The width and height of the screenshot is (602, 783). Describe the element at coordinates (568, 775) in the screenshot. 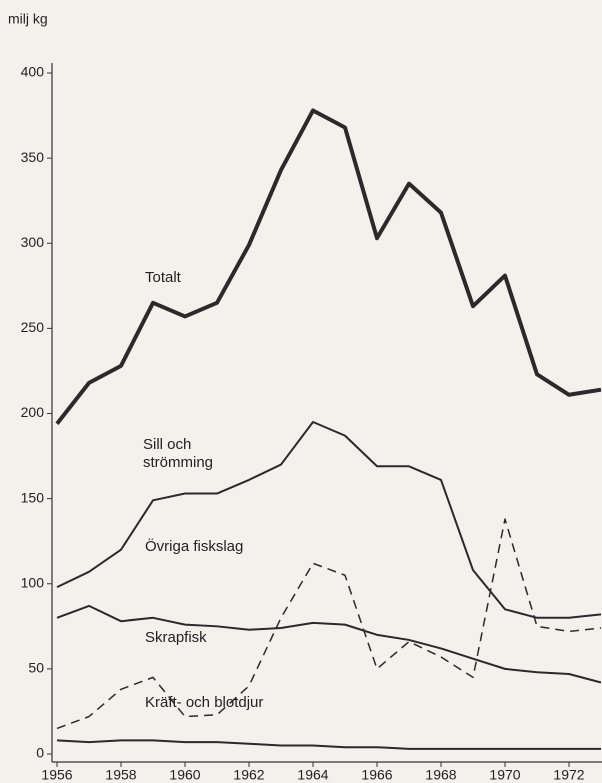

I see `x-tick-label: 1972` at that location.